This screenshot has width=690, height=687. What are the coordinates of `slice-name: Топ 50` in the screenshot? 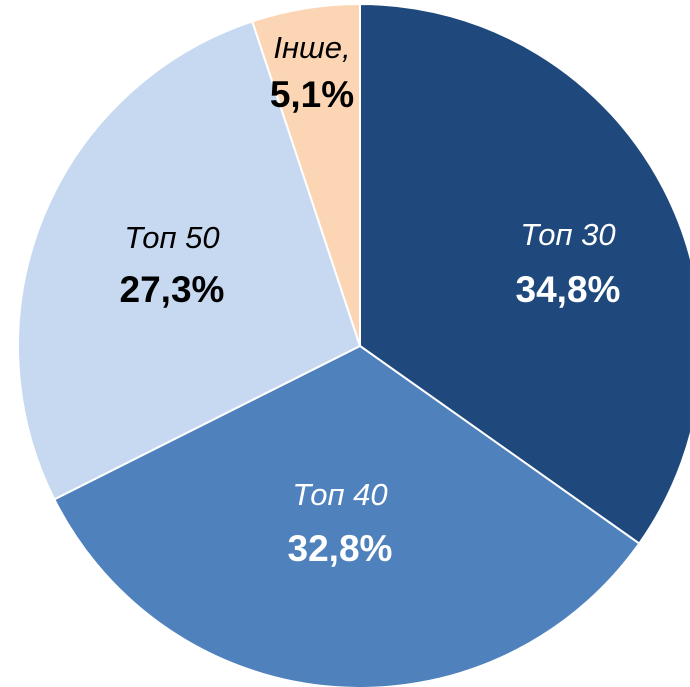 It's located at (171, 237).